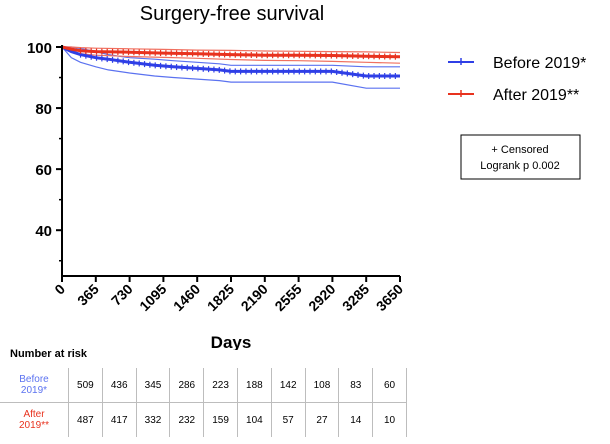  I want to click on risk-cell: 104, so click(254, 419).